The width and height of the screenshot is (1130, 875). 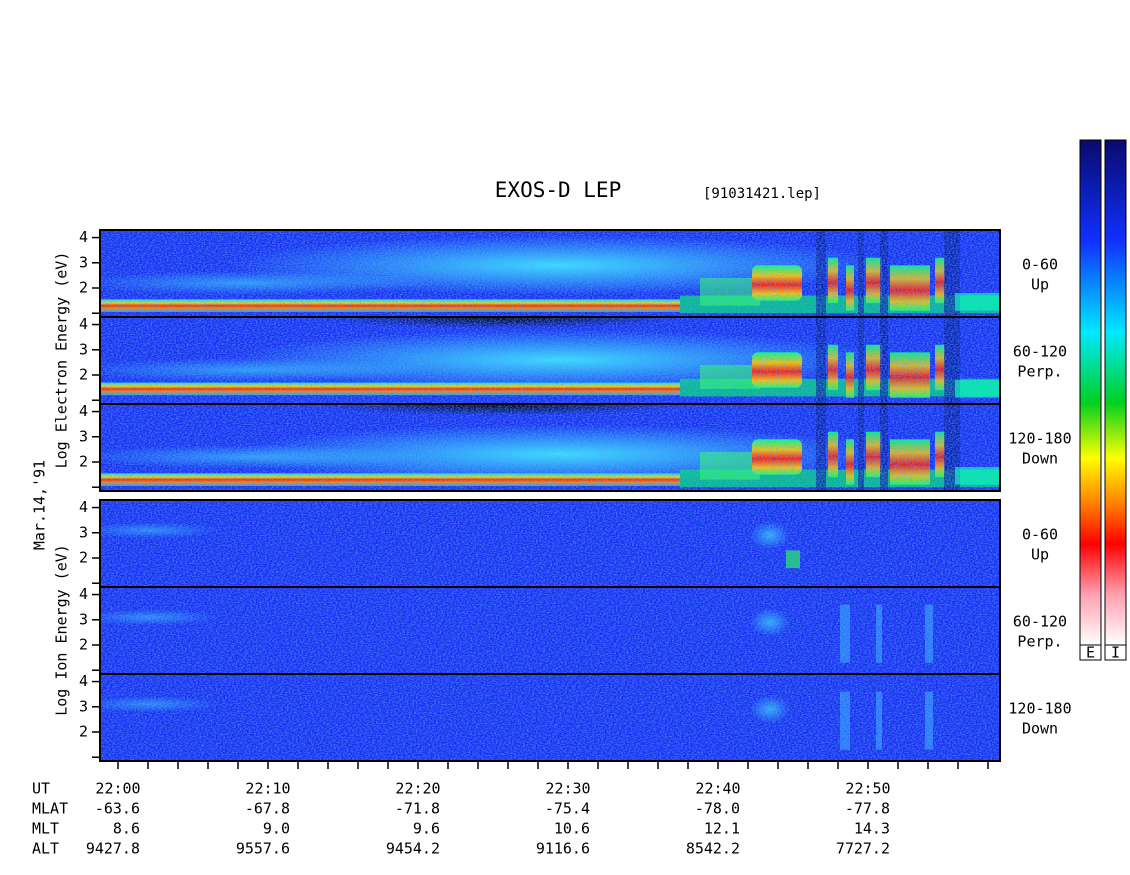 What do you see at coordinates (41, 789) in the screenshot?
I see `x-title: UT` at bounding box center [41, 789].